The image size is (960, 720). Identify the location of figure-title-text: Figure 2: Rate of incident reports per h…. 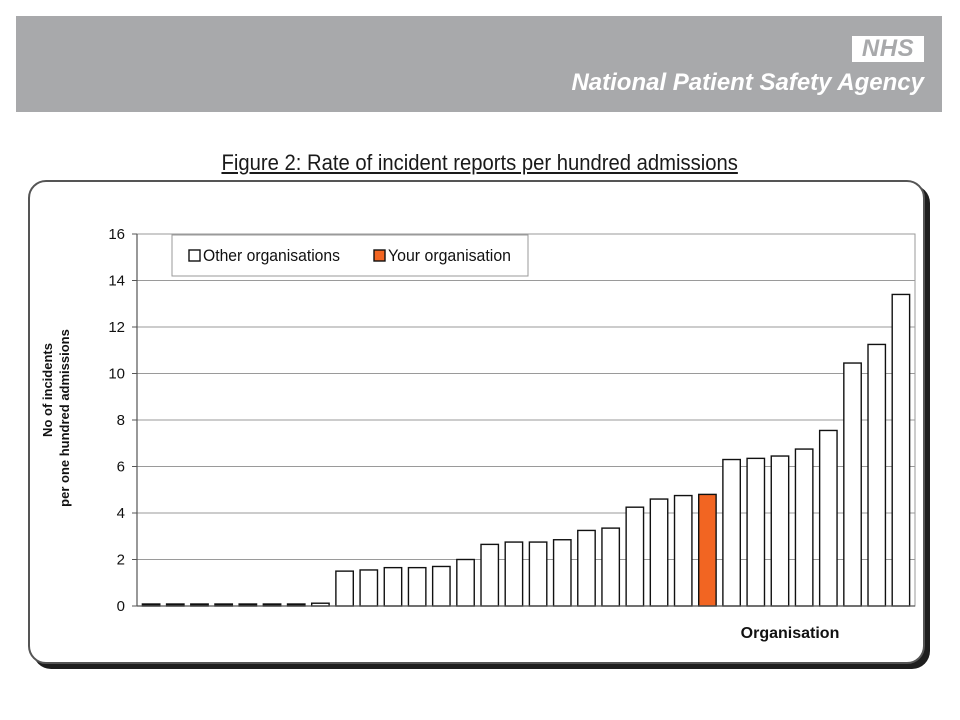
(480, 162).